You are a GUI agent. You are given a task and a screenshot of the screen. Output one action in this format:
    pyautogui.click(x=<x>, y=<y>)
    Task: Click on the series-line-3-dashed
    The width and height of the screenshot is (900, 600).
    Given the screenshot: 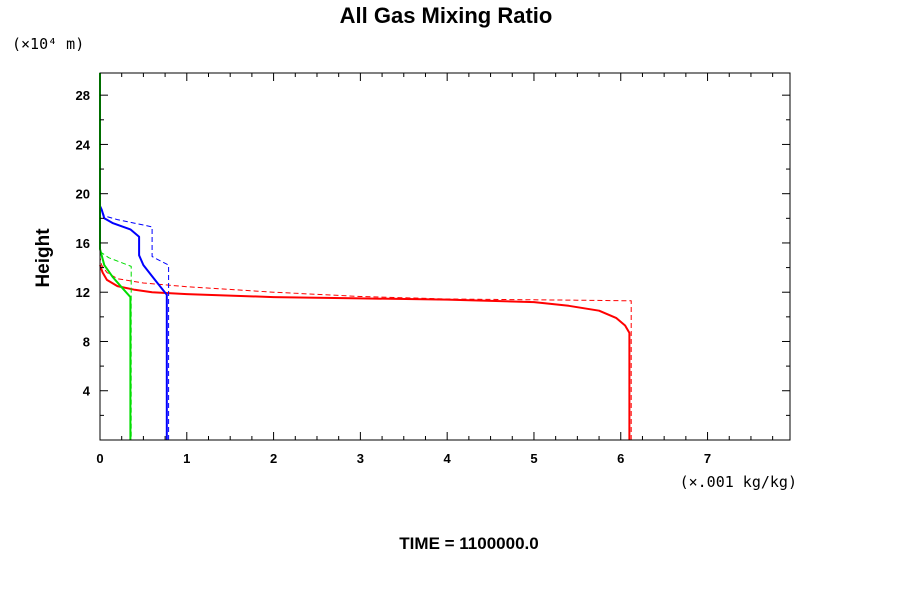 What is the action you would take?
    pyautogui.click(x=134, y=322)
    